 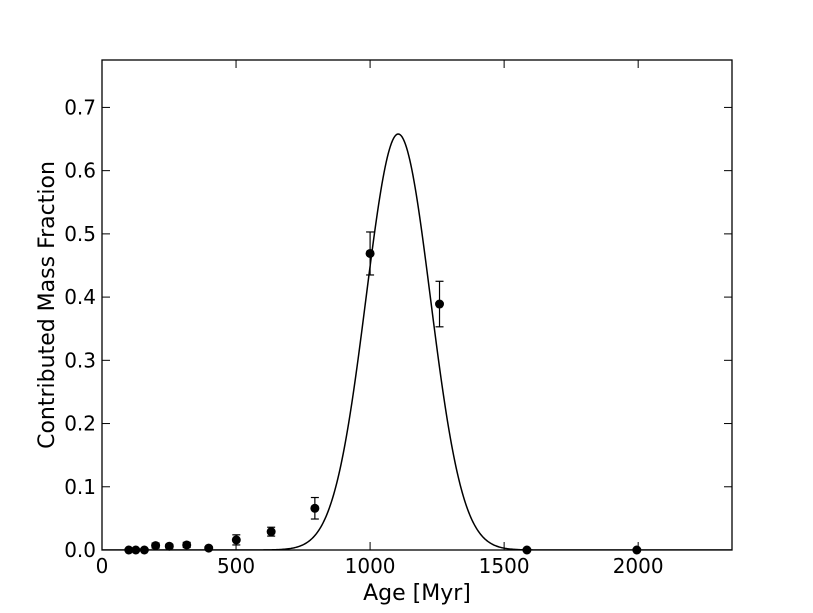 What do you see at coordinates (80, 424) in the screenshot?
I see `y-tick-label-2: 0.2` at bounding box center [80, 424].